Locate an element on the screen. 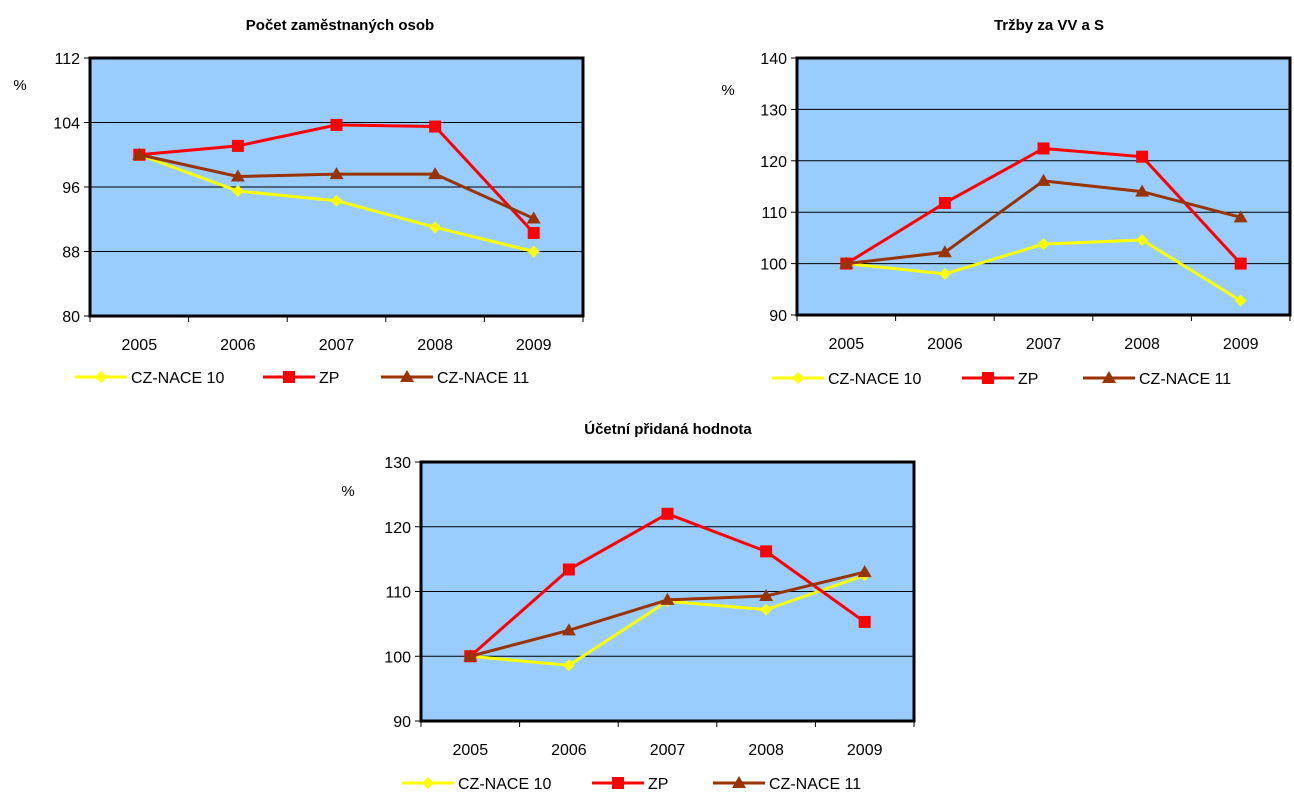 This screenshot has width=1294, height=798. chart-title: Tržby za VV a S is located at coordinates (1049, 25).